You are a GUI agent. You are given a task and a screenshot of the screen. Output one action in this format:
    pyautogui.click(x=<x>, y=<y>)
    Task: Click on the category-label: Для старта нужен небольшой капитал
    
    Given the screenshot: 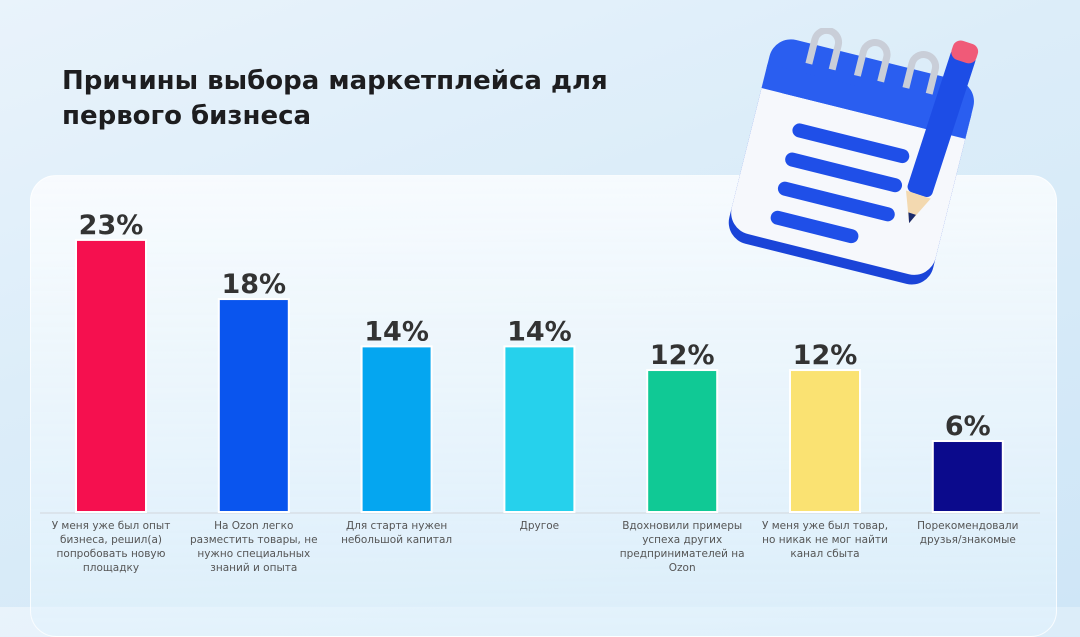 What is the action you would take?
    pyautogui.click(x=397, y=533)
    